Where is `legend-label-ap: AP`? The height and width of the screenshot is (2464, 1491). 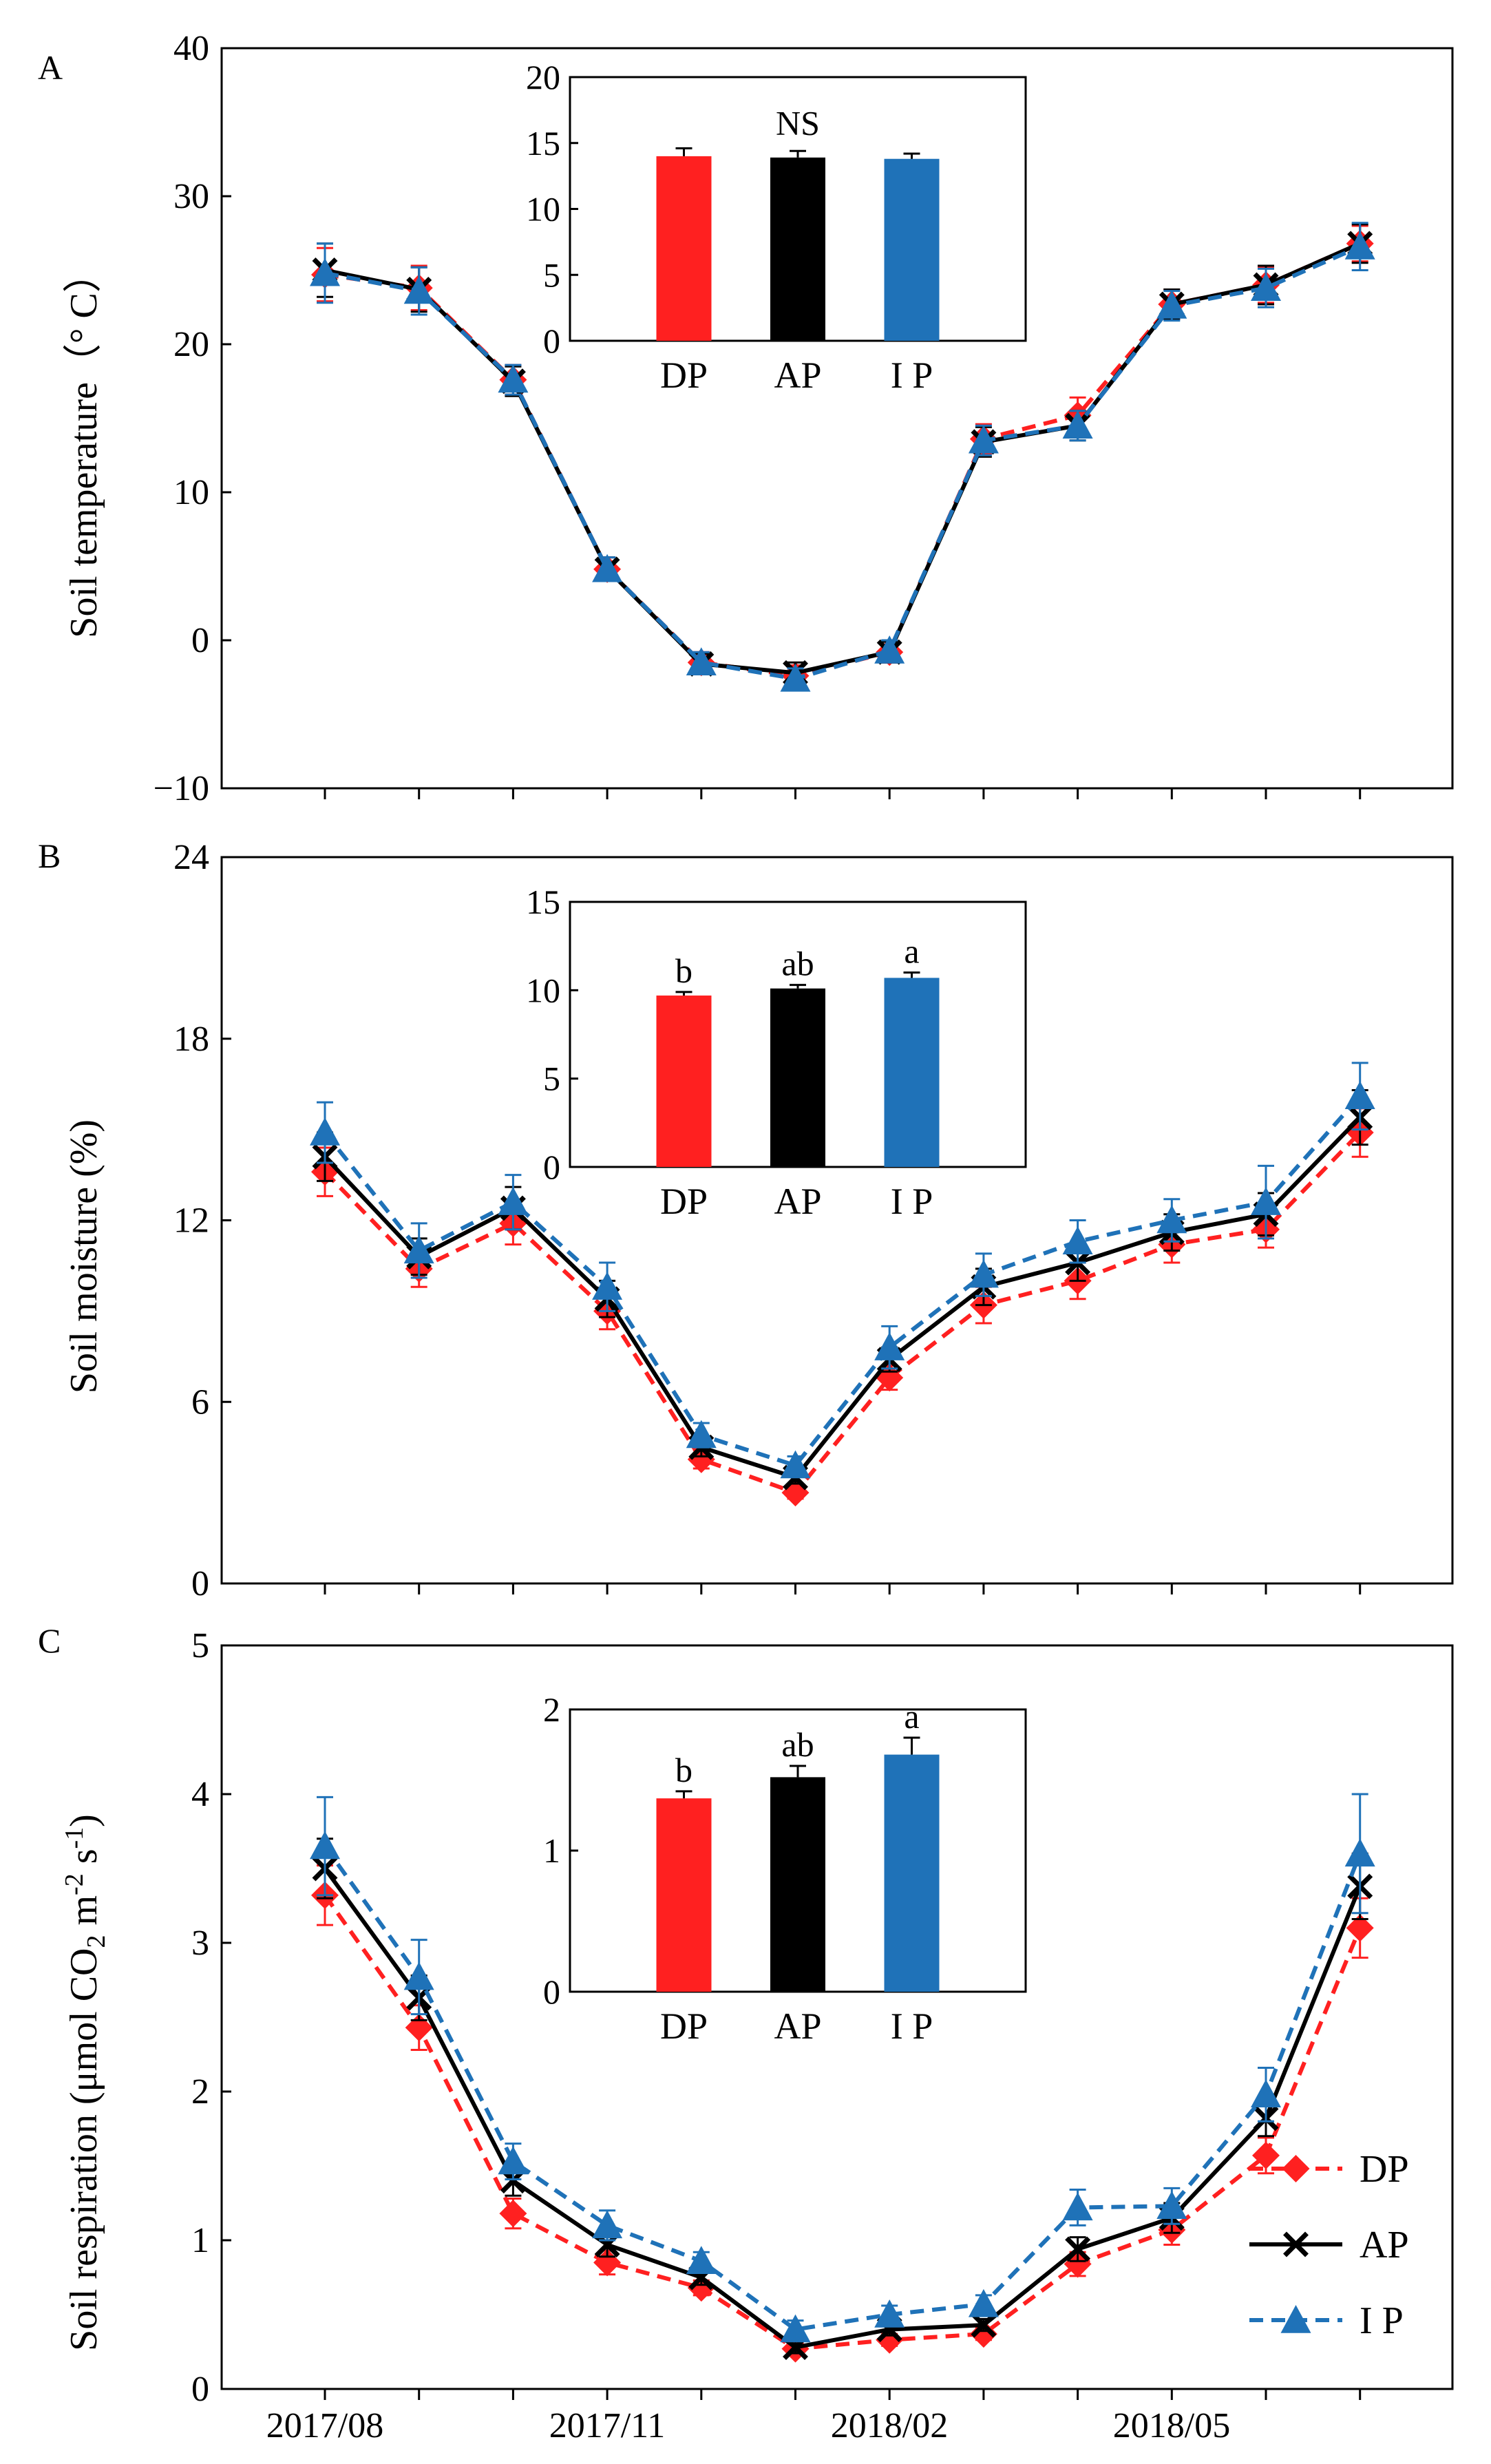 legend-label-ap: AP is located at coordinates (1384, 2245).